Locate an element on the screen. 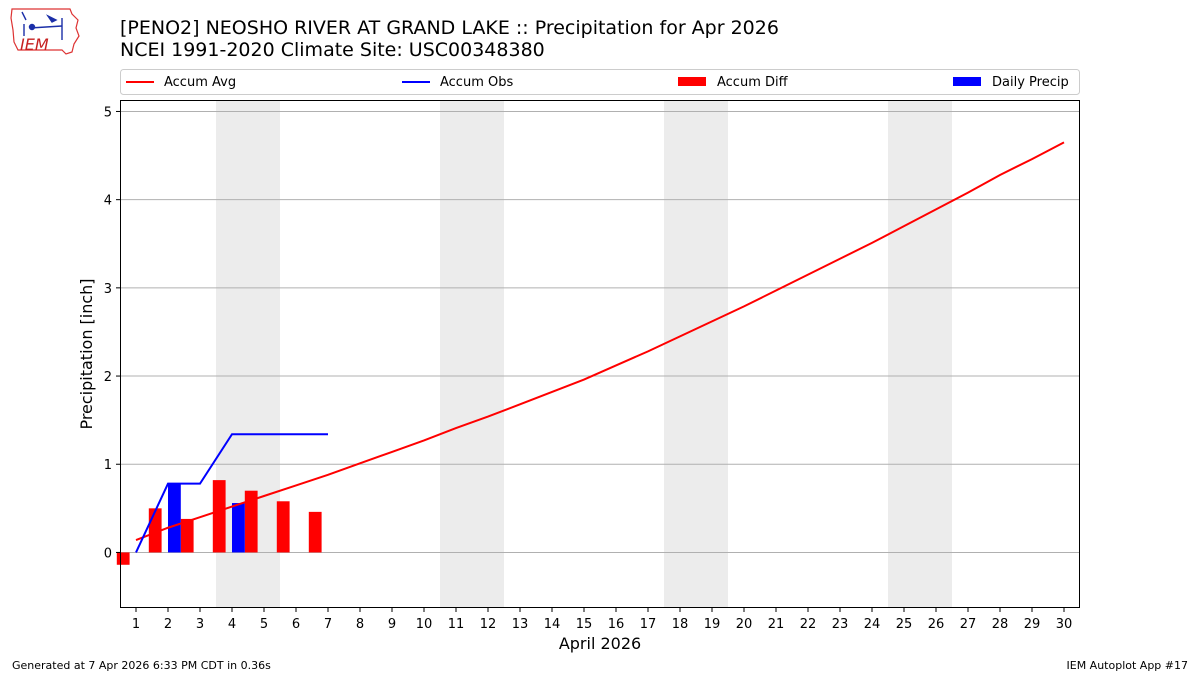 This screenshot has width=1200, height=675. x-tick-label: 9 is located at coordinates (392, 624).